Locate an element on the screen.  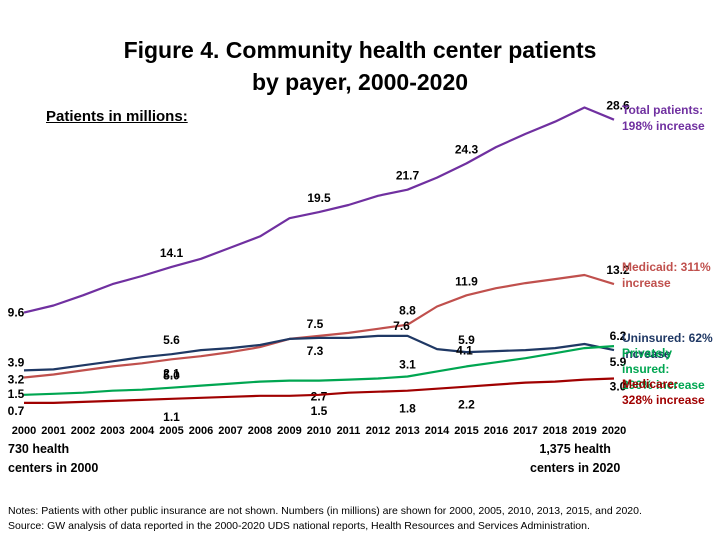
legend-private-line2: 296% increase is located at coordinates (663, 385).